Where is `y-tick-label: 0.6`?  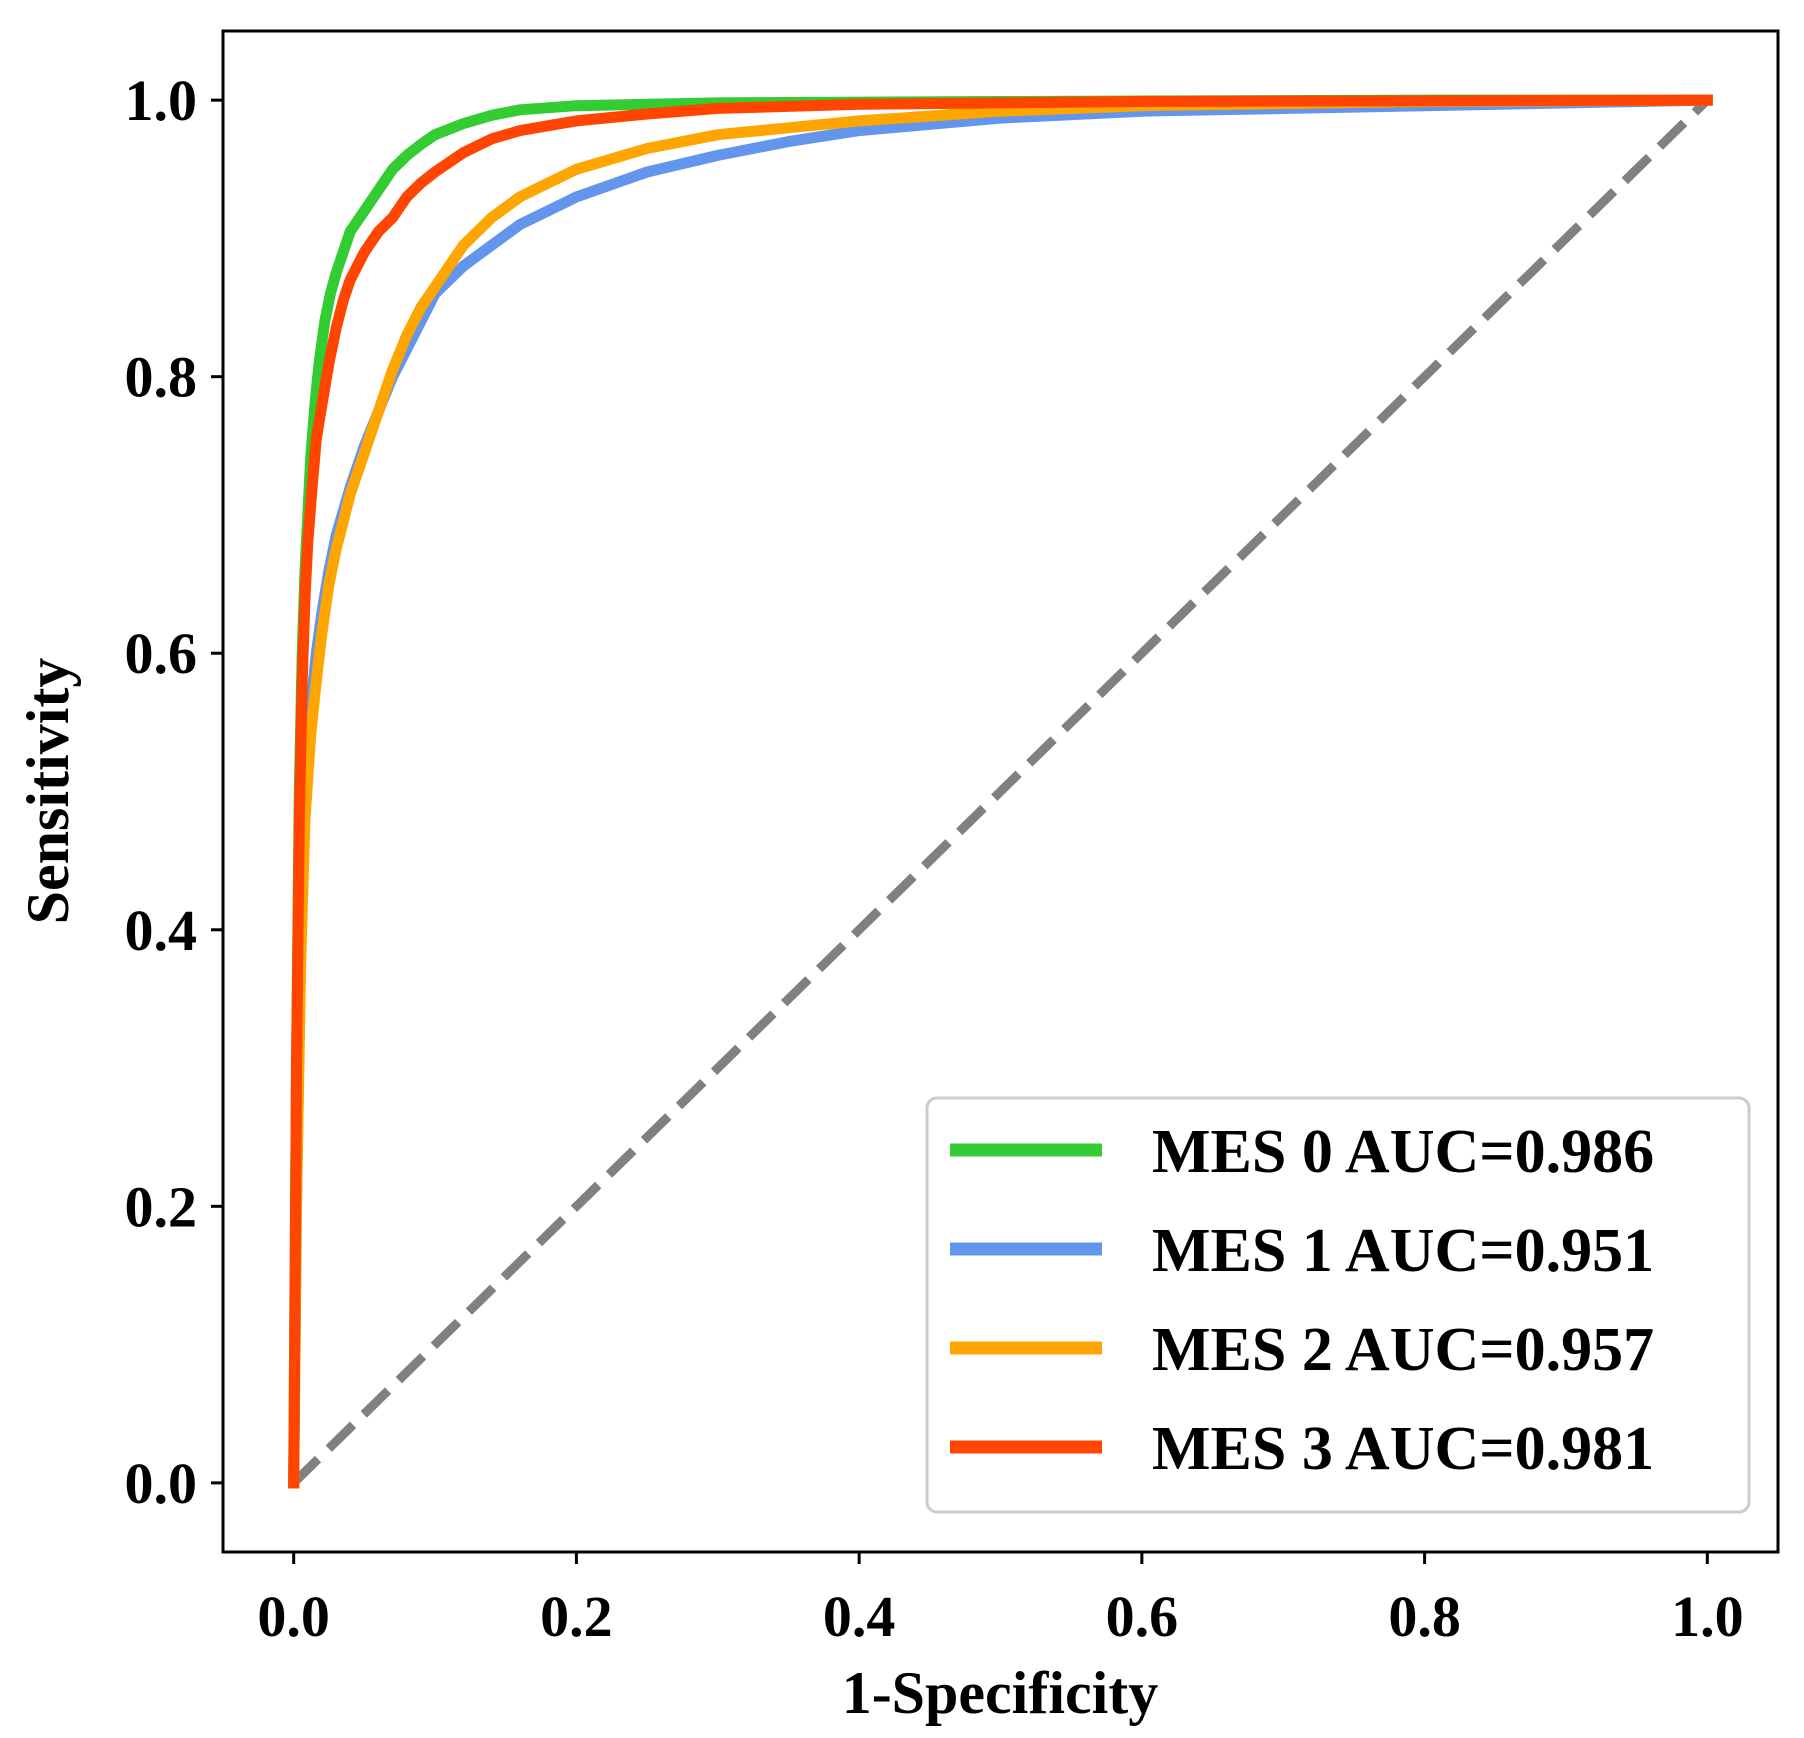
y-tick-label: 0.6 is located at coordinates (161, 653).